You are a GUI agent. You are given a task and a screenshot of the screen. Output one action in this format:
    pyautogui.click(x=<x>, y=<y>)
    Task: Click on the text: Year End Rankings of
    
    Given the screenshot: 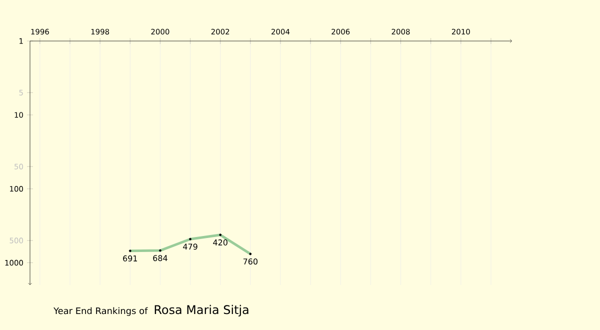 What is the action you would take?
    pyautogui.click(x=101, y=311)
    